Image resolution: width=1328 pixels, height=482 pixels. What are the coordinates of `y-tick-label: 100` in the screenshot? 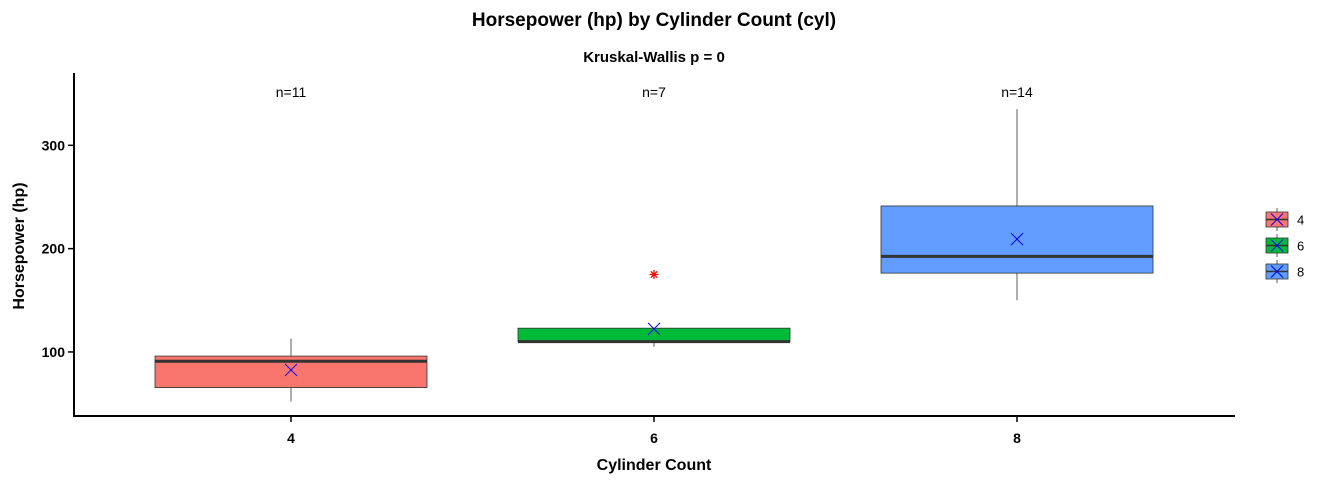 It's located at (54, 352).